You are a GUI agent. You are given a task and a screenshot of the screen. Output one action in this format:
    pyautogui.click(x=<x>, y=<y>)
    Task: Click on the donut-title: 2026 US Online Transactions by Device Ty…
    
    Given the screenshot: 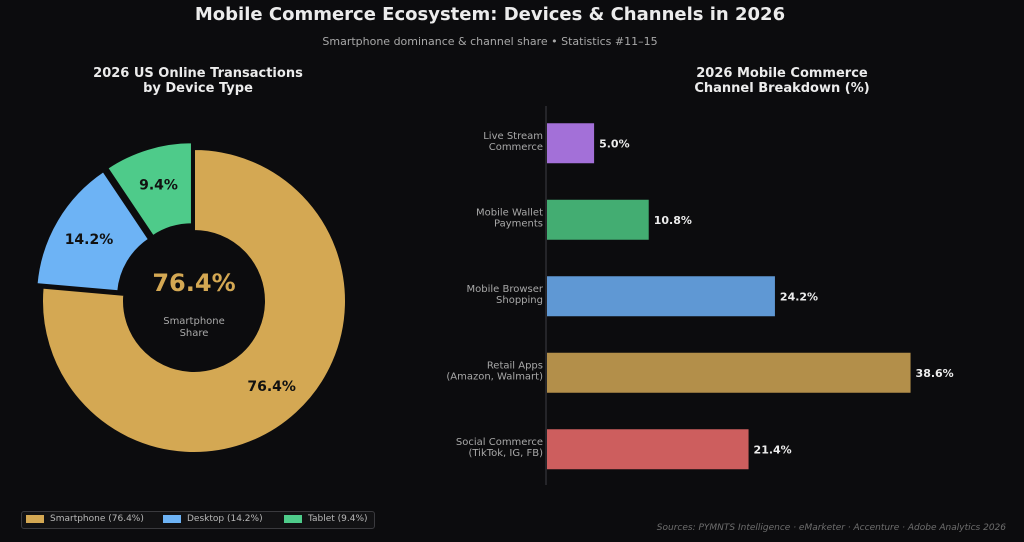 What is the action you would take?
    pyautogui.click(x=198, y=81)
    